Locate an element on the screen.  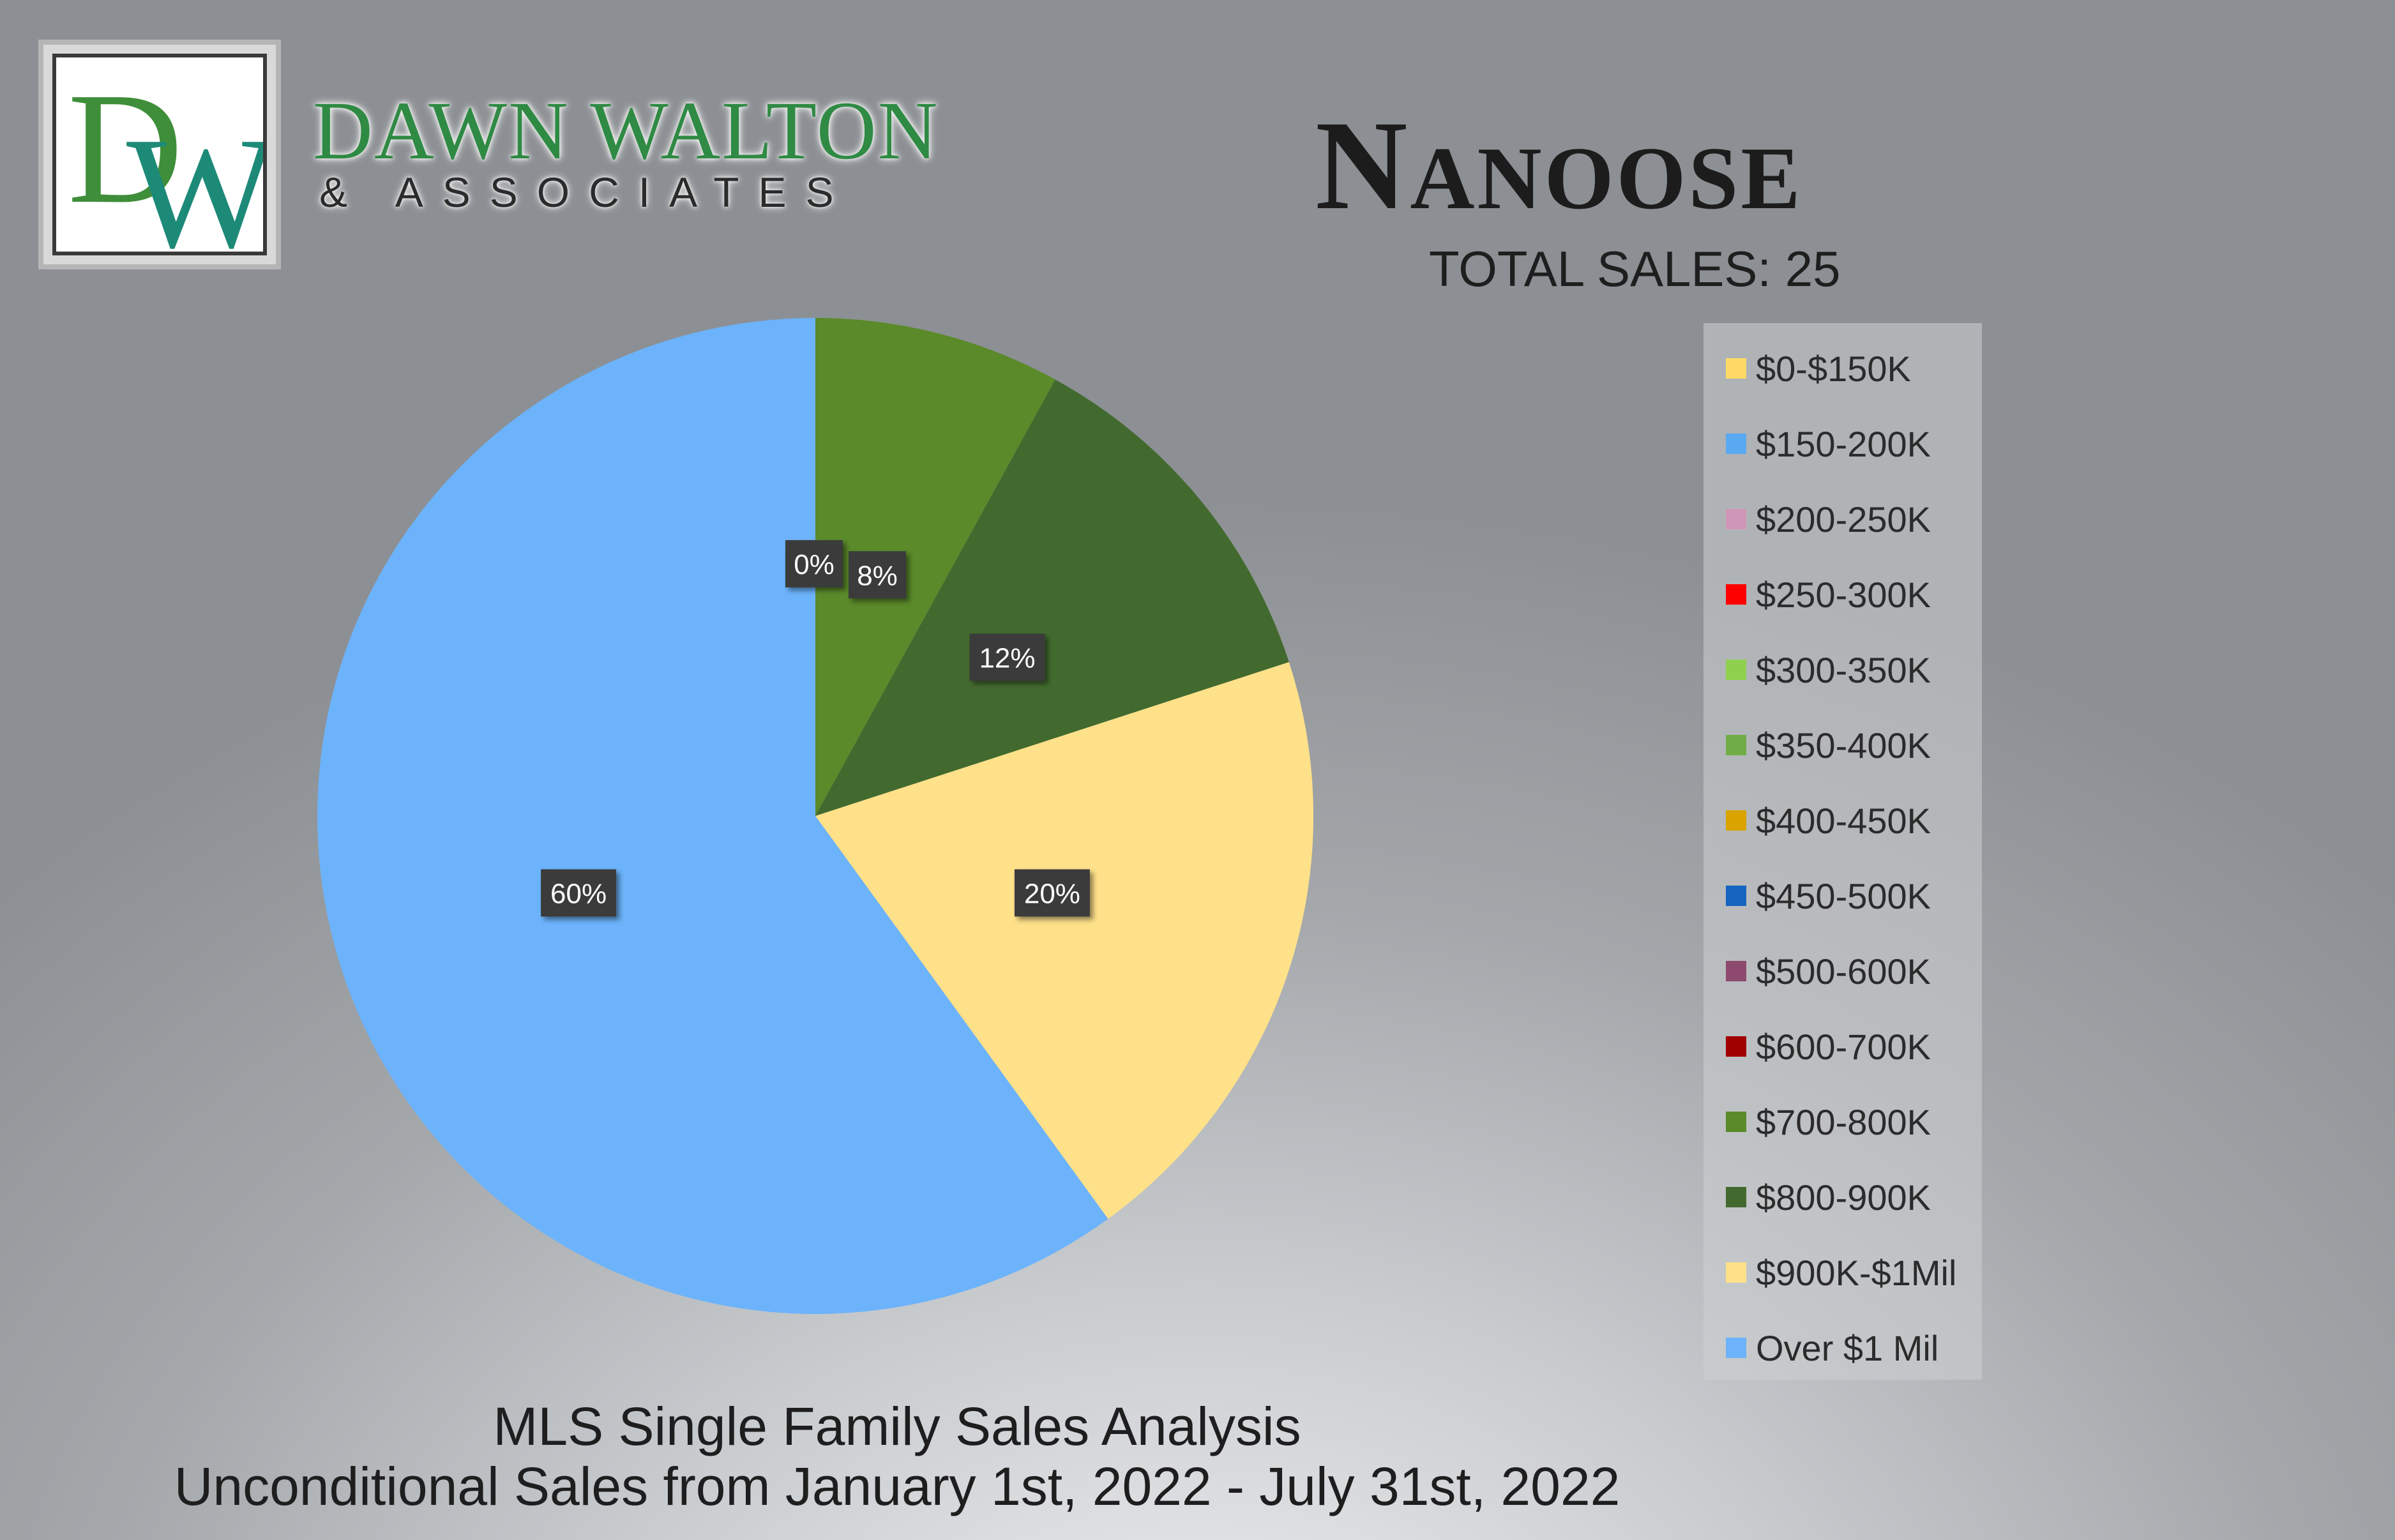
data-label-11: 12% is located at coordinates (1007, 657).